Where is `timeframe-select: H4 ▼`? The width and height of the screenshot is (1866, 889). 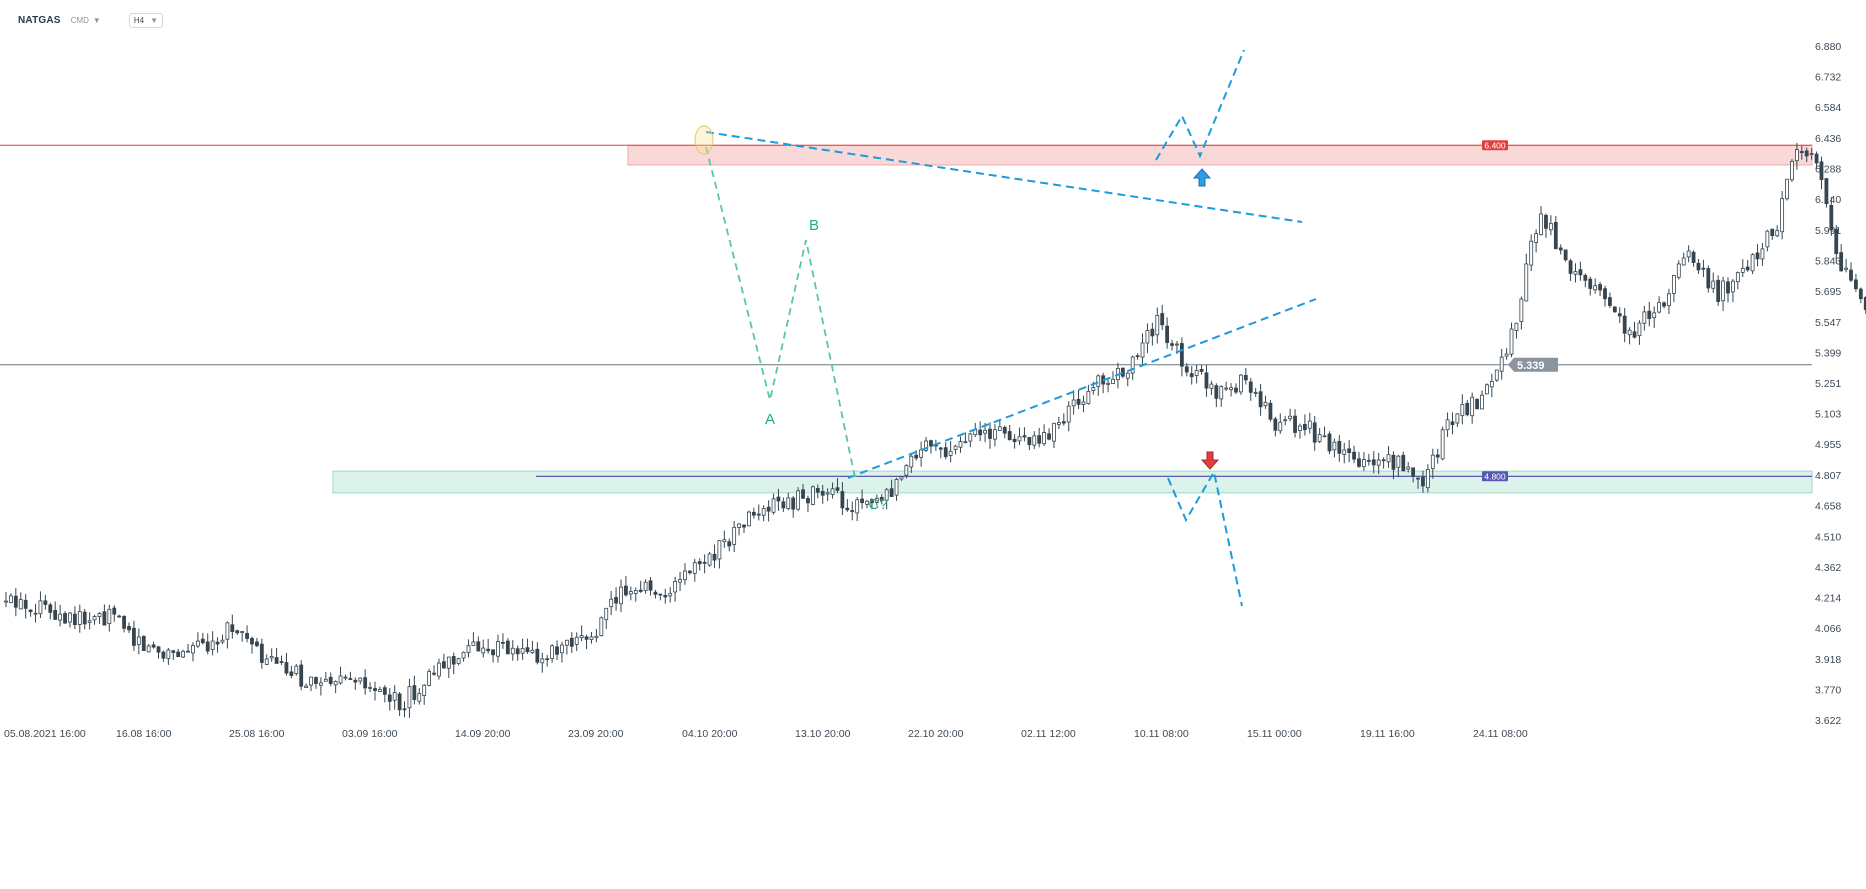 timeframe-select: H4 ▼ is located at coordinates (145, 20).